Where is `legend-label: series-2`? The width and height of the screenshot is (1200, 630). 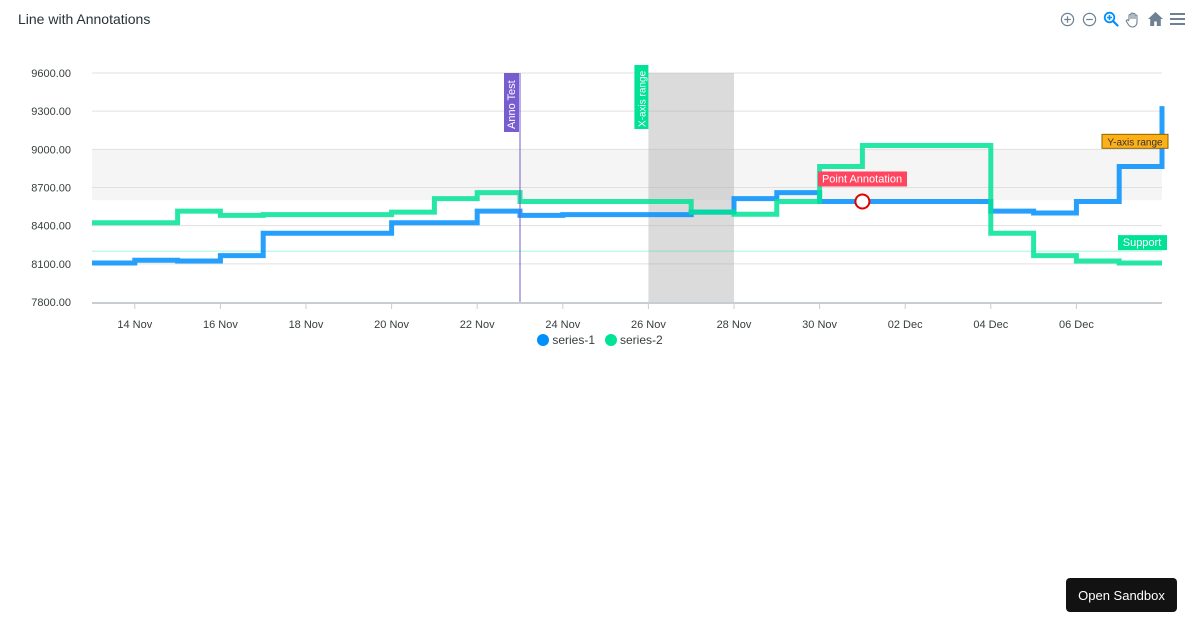
legend-label: series-2 is located at coordinates (641, 340).